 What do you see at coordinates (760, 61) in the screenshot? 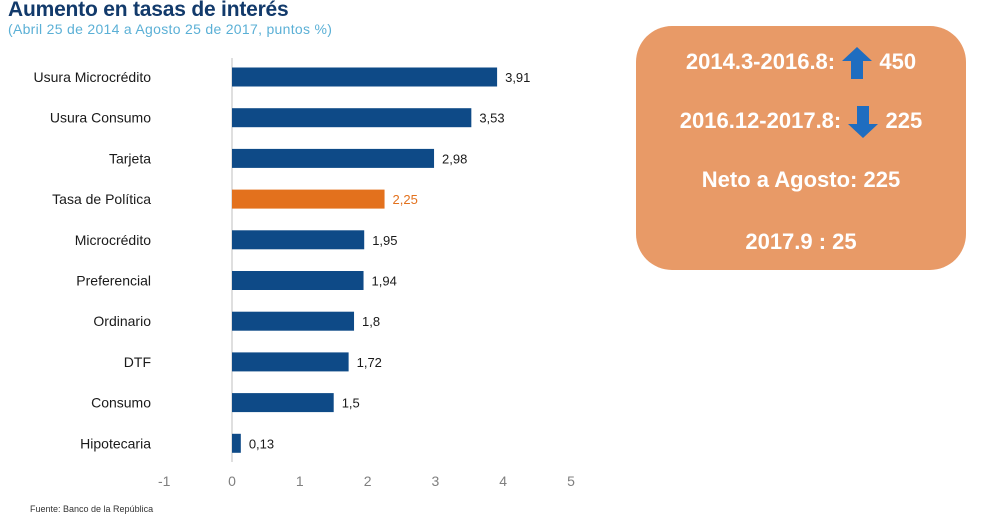
I see `summary-line-1-label: 2014.3-2016.8:` at bounding box center [760, 61].